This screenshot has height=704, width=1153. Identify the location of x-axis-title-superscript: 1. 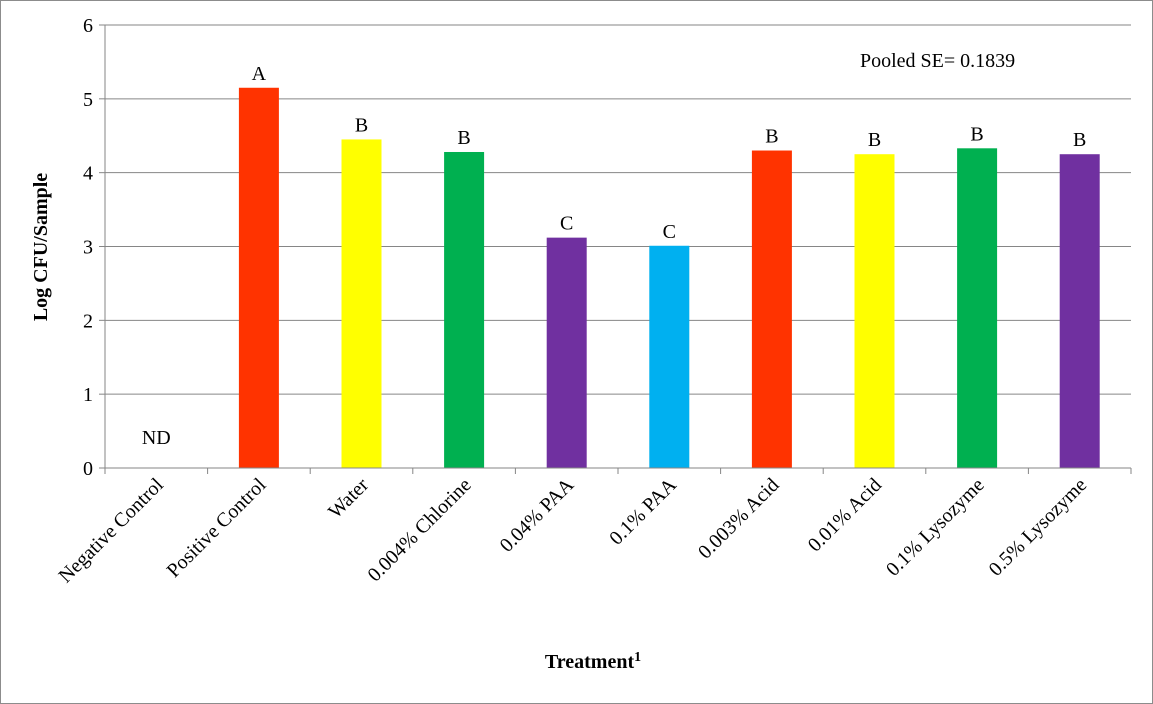
(637, 657).